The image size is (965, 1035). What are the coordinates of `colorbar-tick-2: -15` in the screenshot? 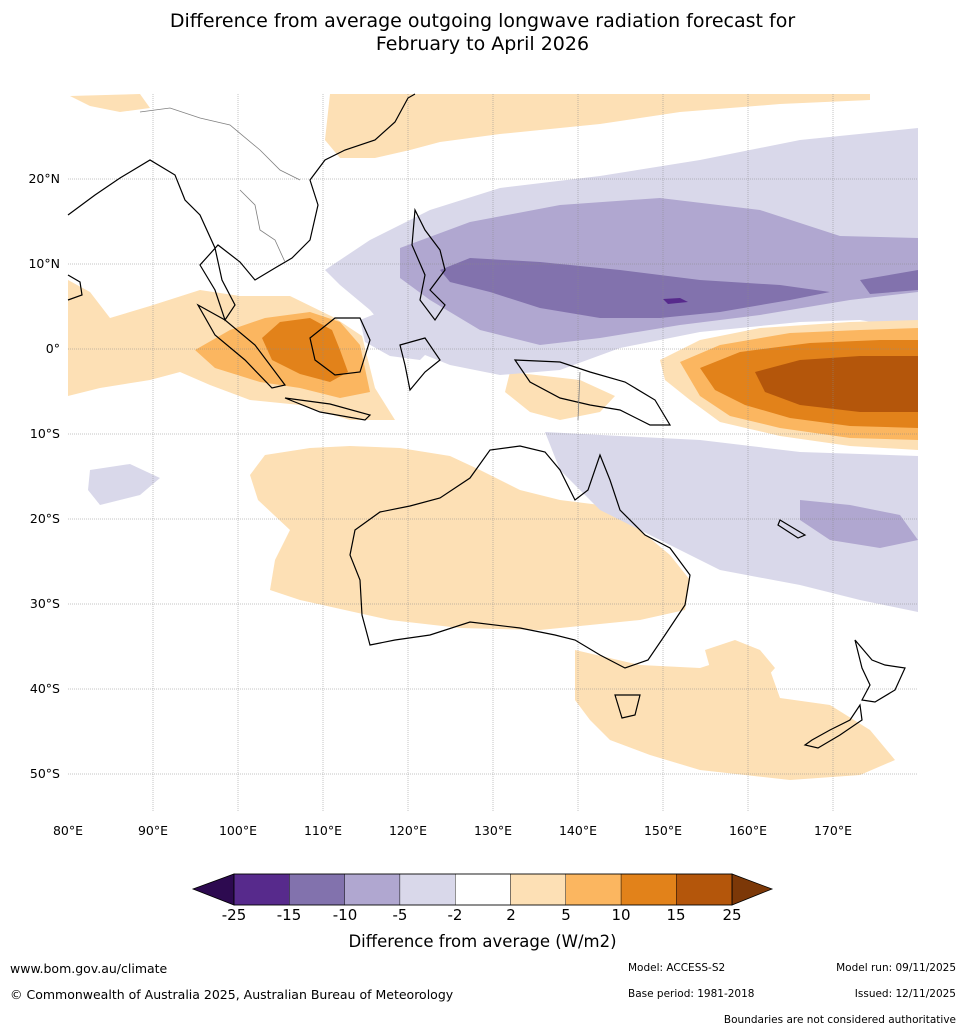 It's located at (289, 915).